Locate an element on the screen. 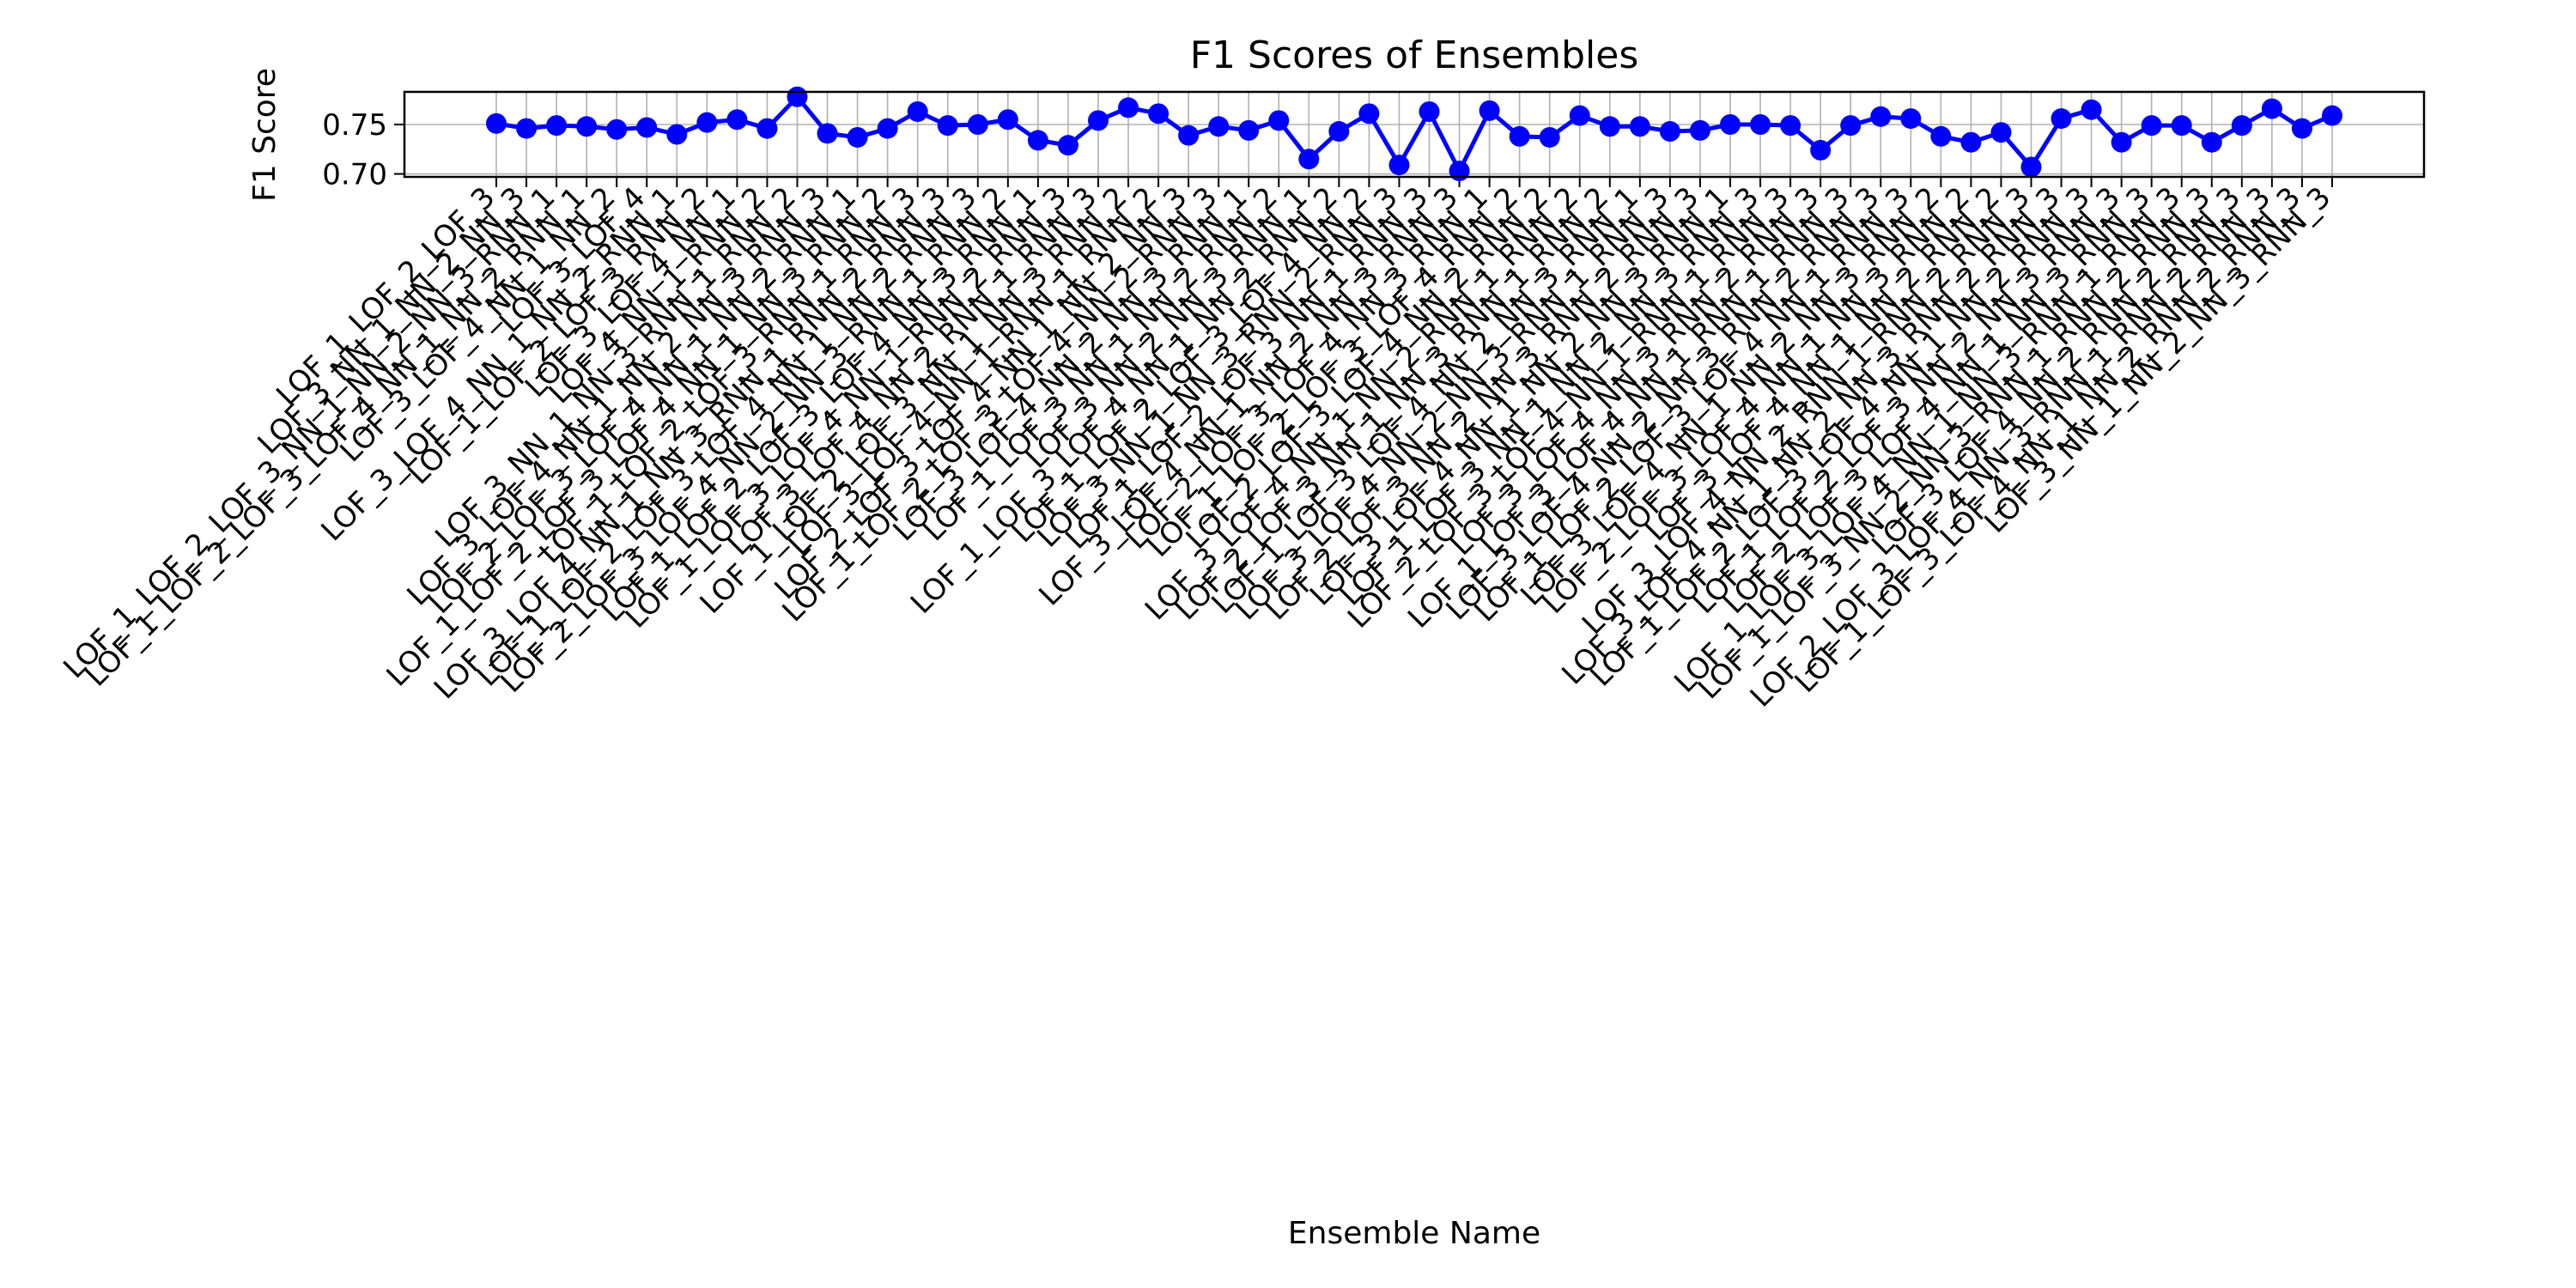 The image size is (2576, 1288). x-axis-label: Ensemble Name is located at coordinates (1414, 1233).